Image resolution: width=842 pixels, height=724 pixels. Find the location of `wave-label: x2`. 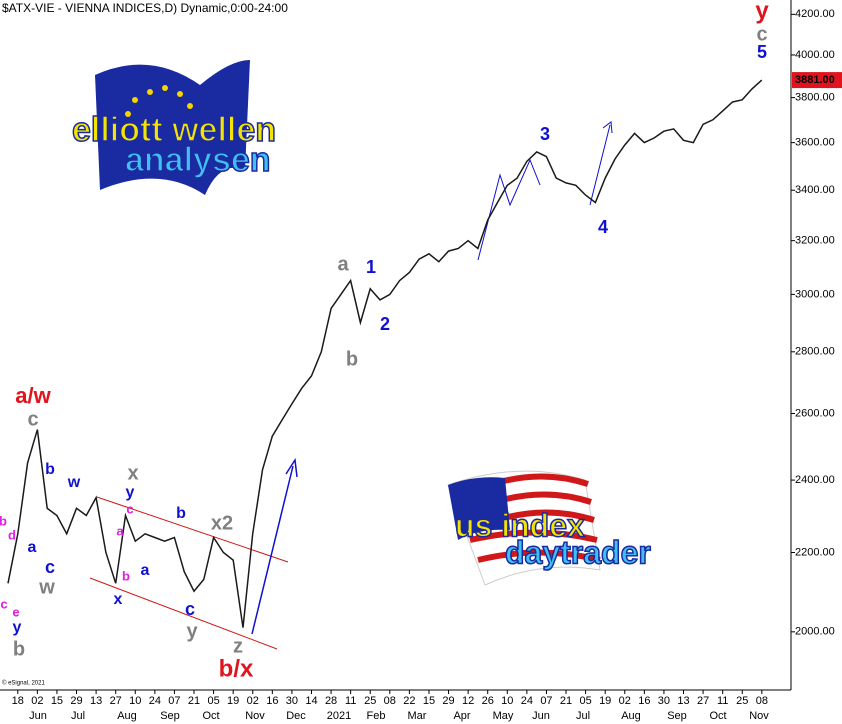

wave-label: x2 is located at coordinates (222, 523).